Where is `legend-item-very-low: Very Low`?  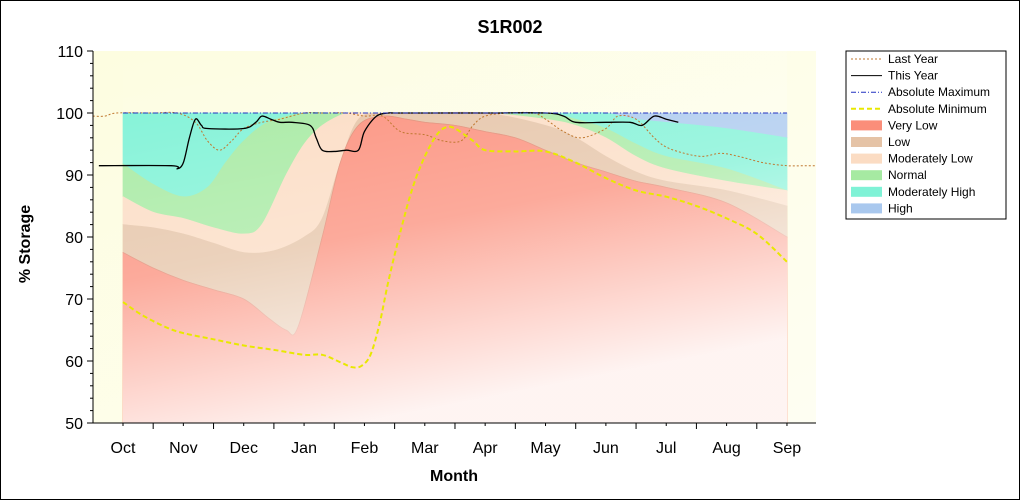
legend-item-very-low: Very Low is located at coordinates (894, 125).